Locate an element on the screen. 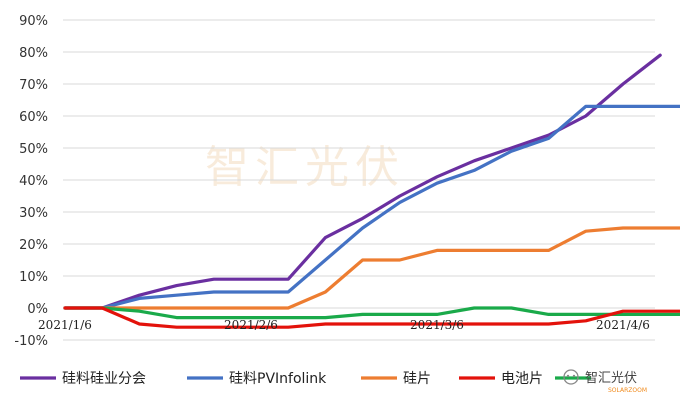 The height and width of the screenshot is (409, 680). y-tick-label: 0% is located at coordinates (37, 309).